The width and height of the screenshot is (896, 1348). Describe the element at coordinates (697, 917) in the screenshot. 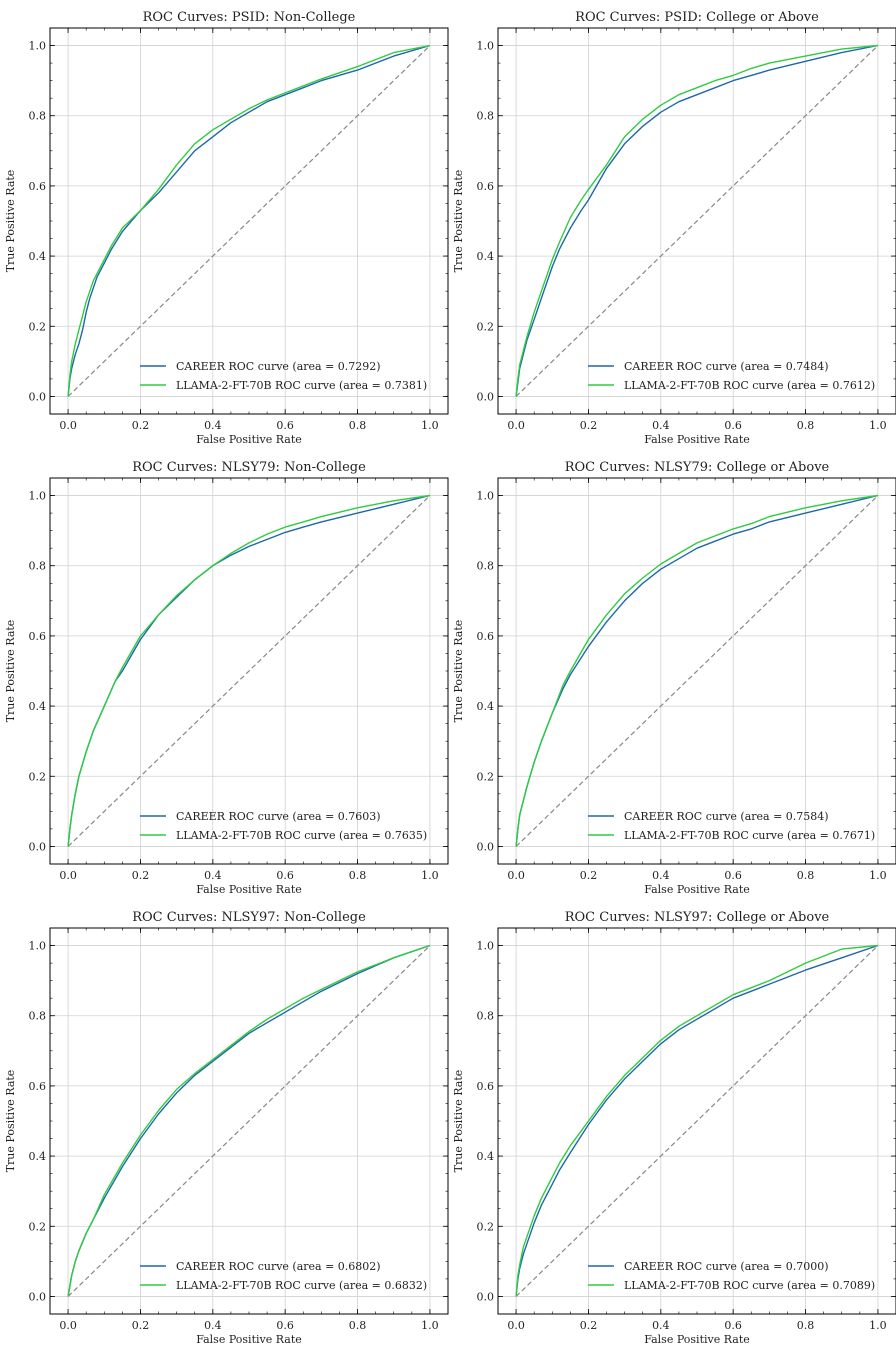

I see `chart-title: ROC Curves: NLSY97: College or Above` at that location.